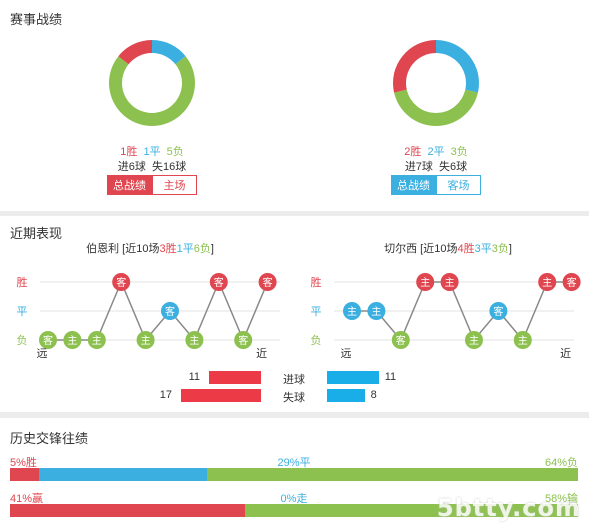 Image resolution: width=589 pixels, height=528 pixels. What do you see at coordinates (23, 463) in the screenshot?
I see `history-bar1-win-label: 5%胜` at bounding box center [23, 463].